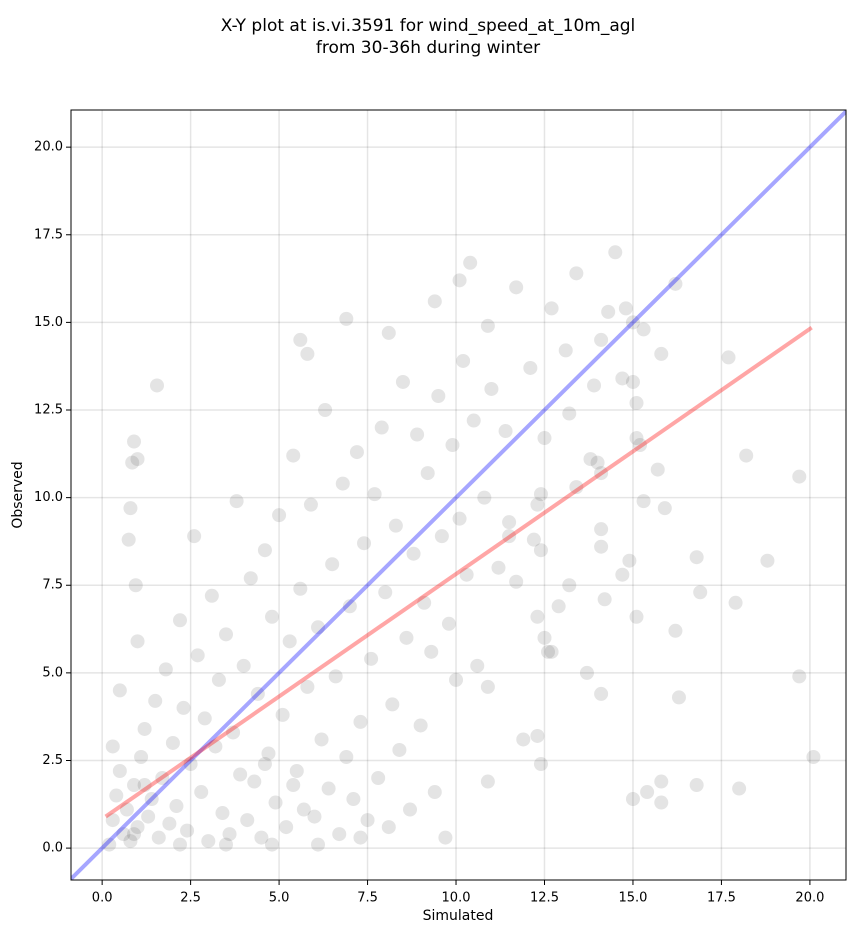 This screenshot has height=934, width=856. Describe the element at coordinates (279, 898) in the screenshot. I see `x-tick-label: 5.0` at that location.